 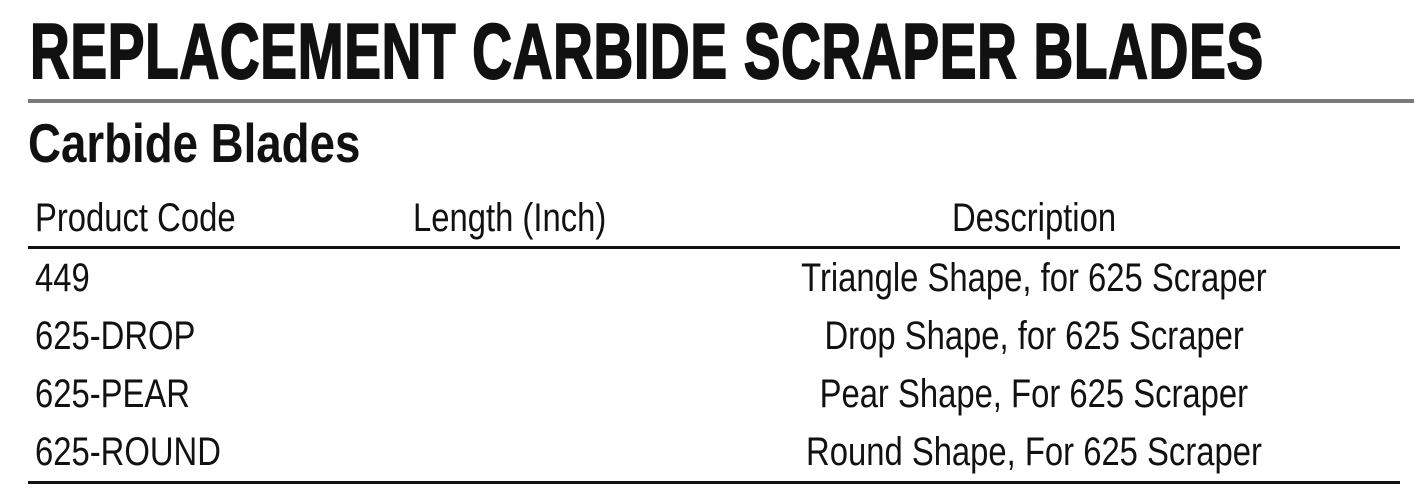 I want to click on cell-product-code: 625-DROP, so click(x=133, y=336).